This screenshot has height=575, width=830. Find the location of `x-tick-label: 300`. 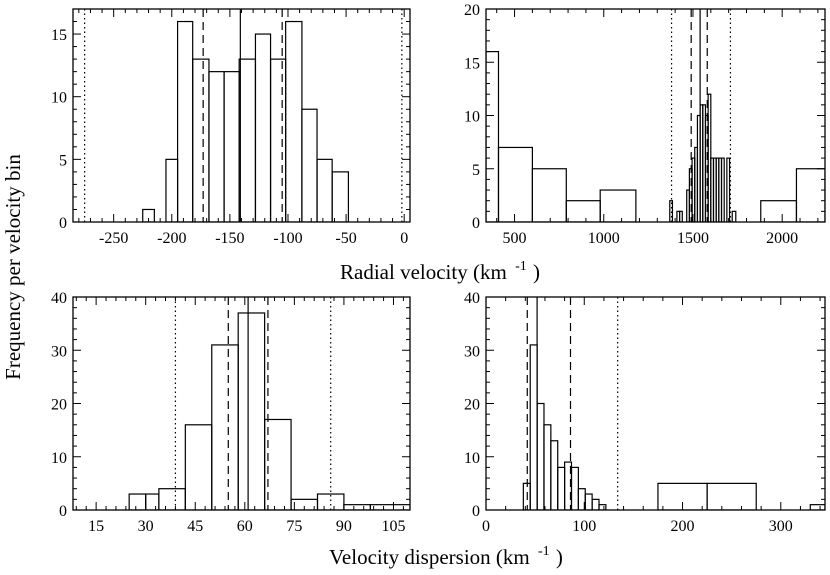

x-tick-label: 300 is located at coordinates (781, 526).